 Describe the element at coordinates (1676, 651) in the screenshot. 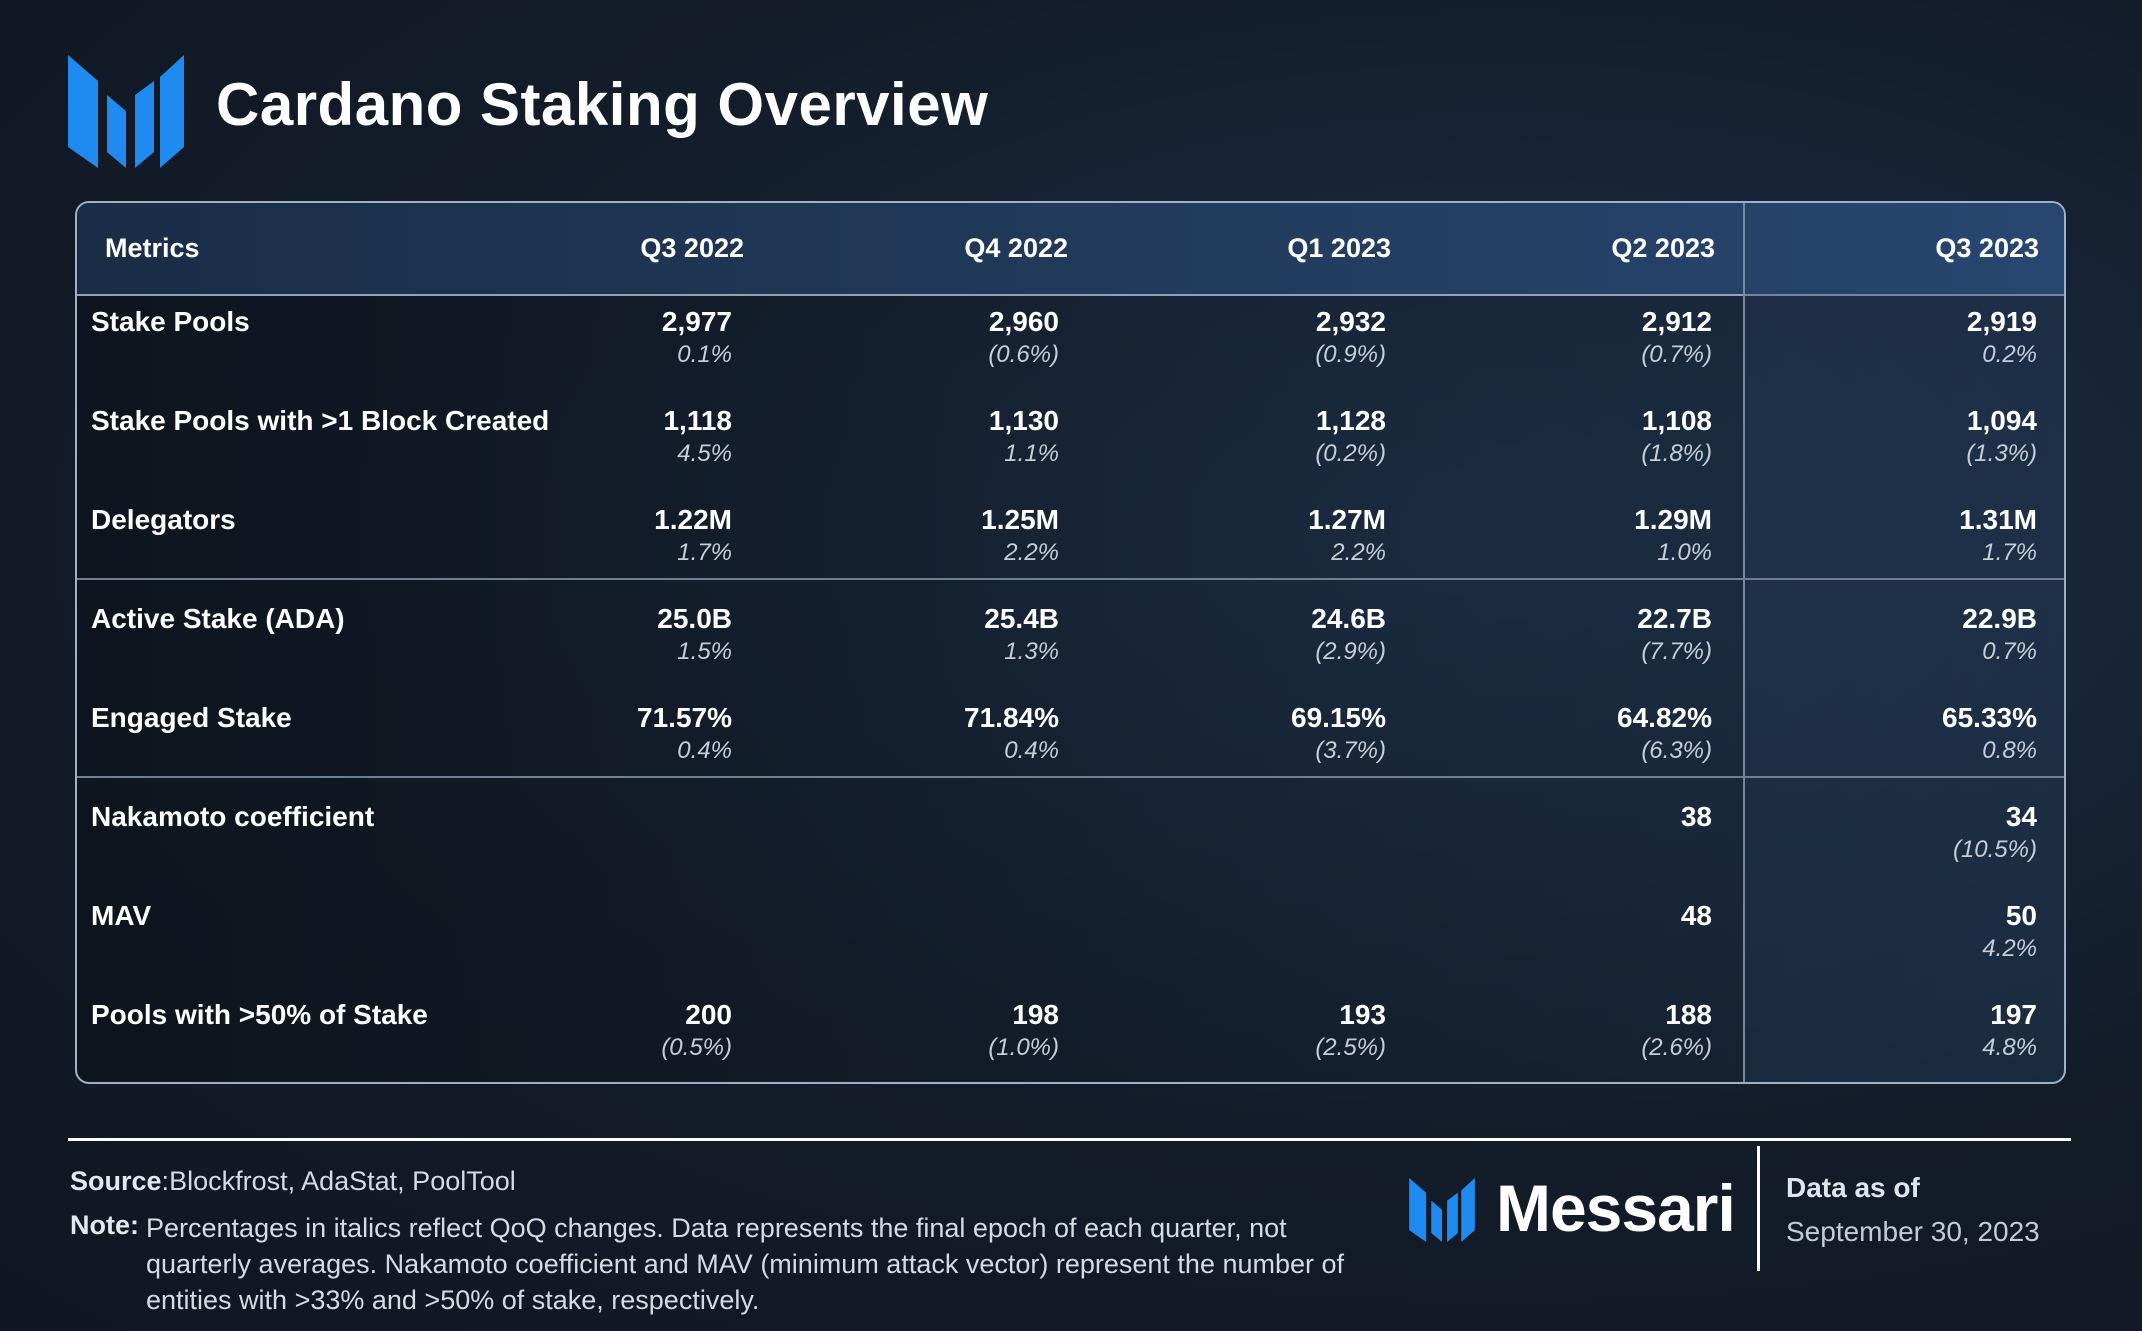

I see `cell-qoq-change: (7.7%)` at that location.